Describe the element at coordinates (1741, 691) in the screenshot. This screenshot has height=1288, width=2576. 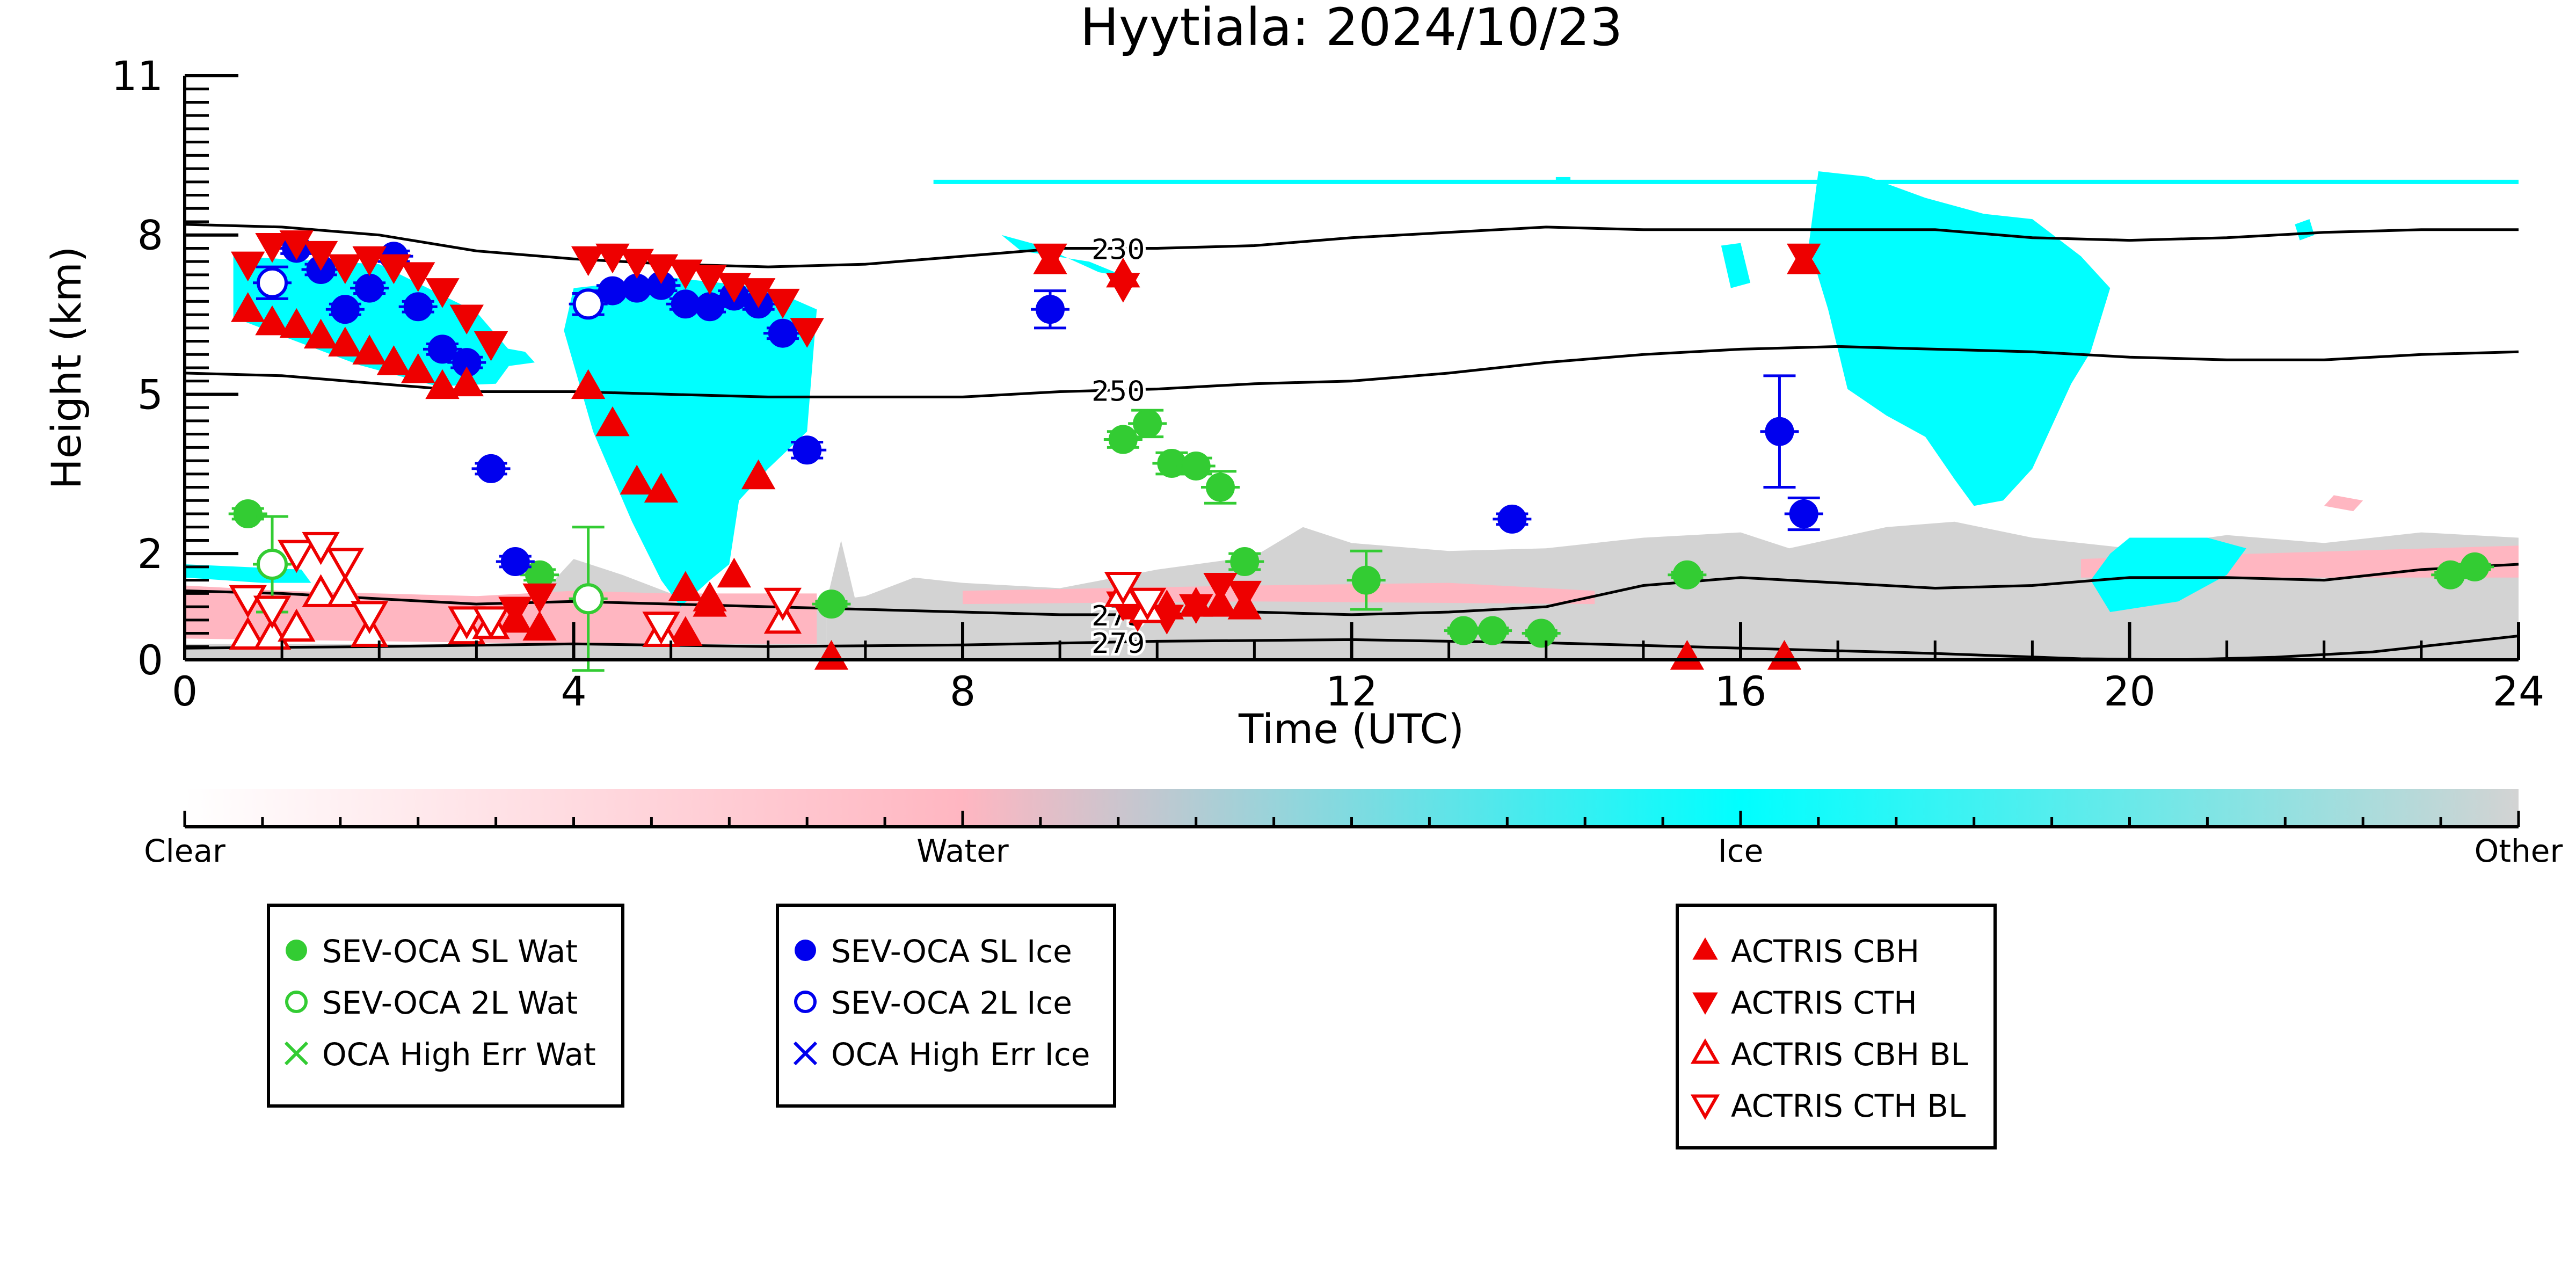
I see `x-tick-label: 16` at that location.